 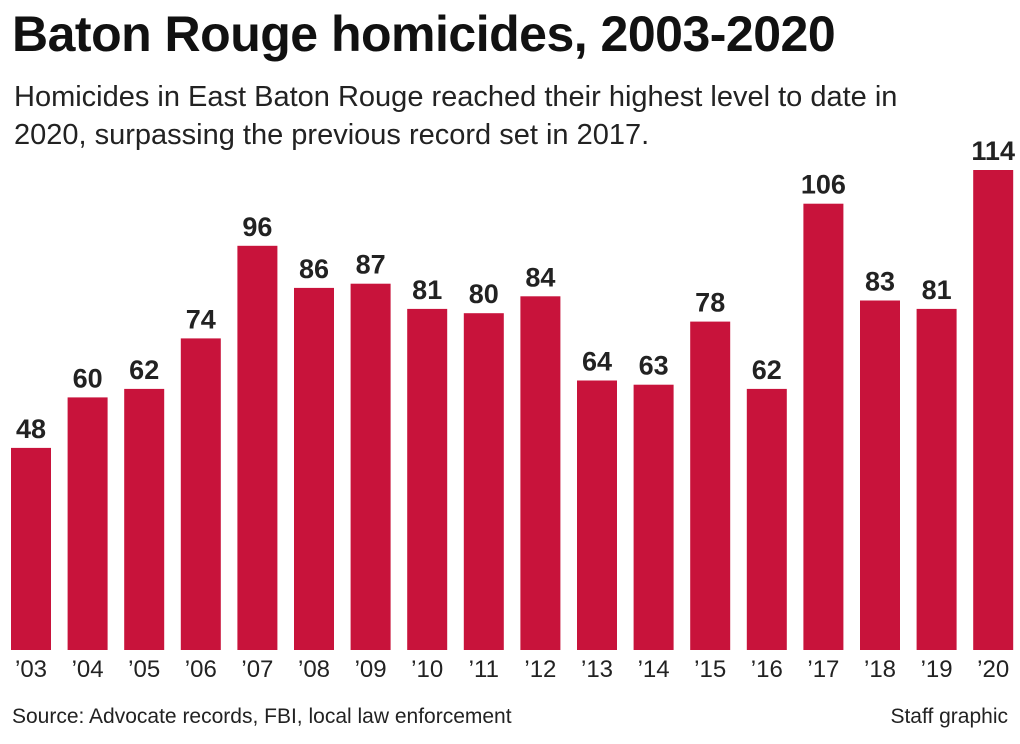 What do you see at coordinates (823, 185) in the screenshot?
I see `bar-value-label-14: 106` at bounding box center [823, 185].